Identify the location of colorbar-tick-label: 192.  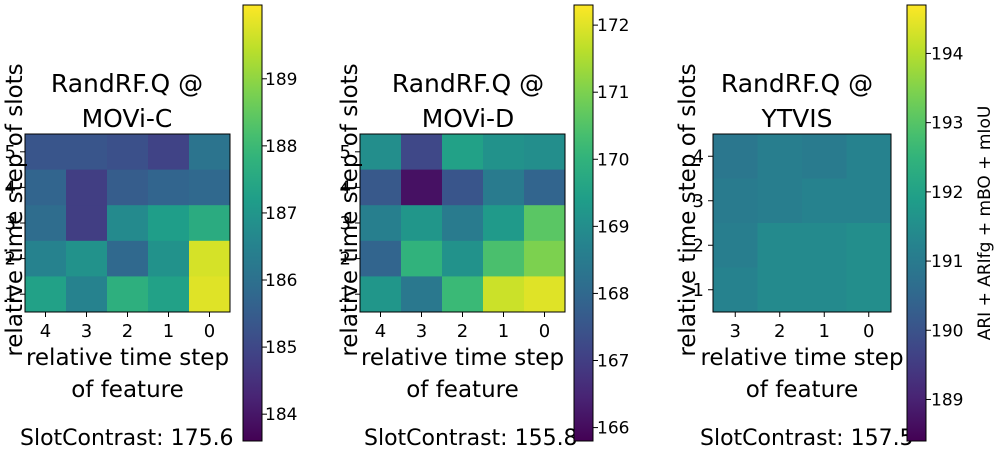
(947, 193).